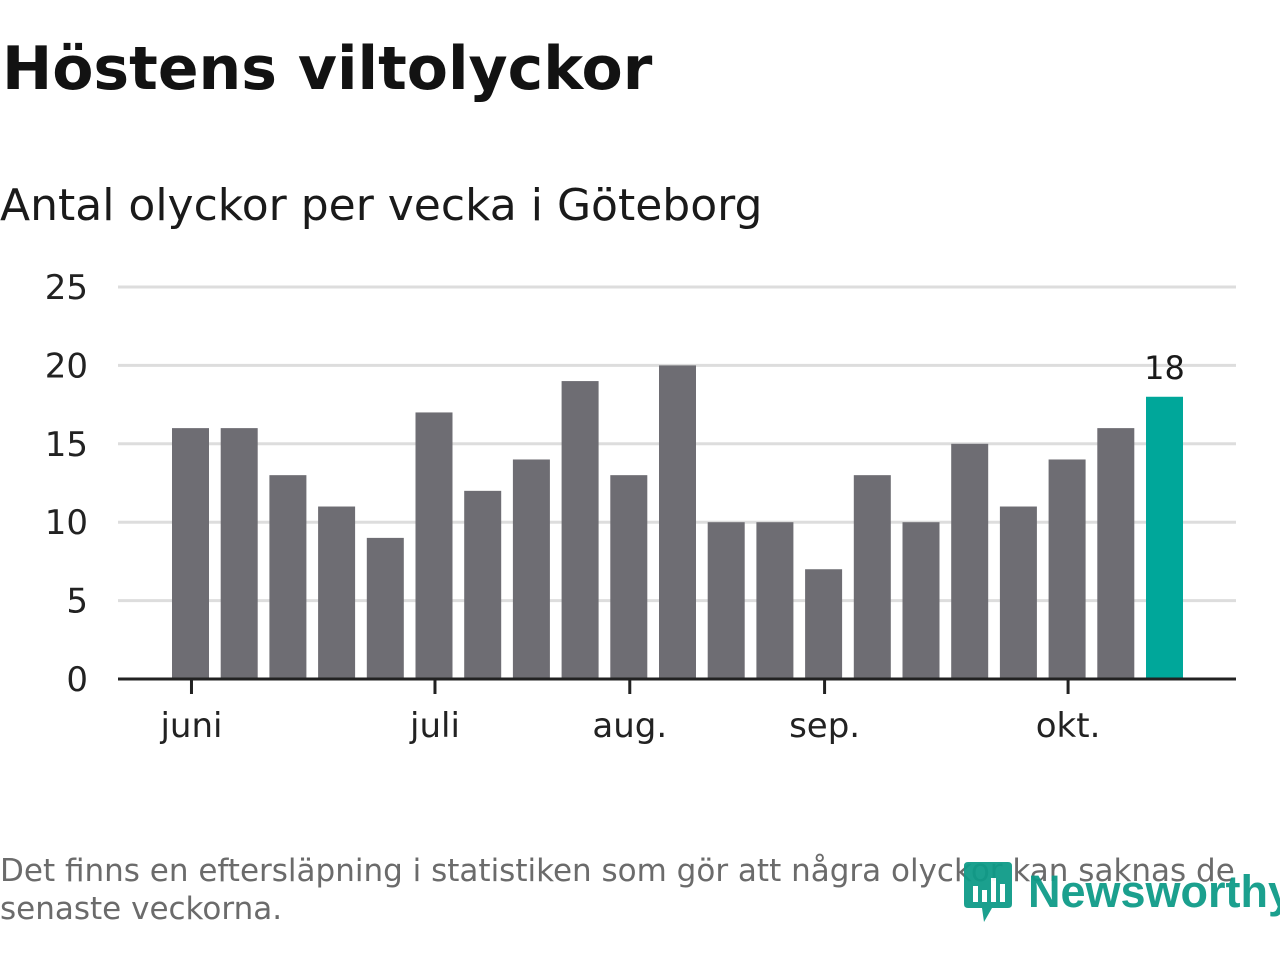 This screenshot has width=1280, height=960. I want to click on x-axis-ticks: juni juli aug. sep. okt., so click(629, 712).